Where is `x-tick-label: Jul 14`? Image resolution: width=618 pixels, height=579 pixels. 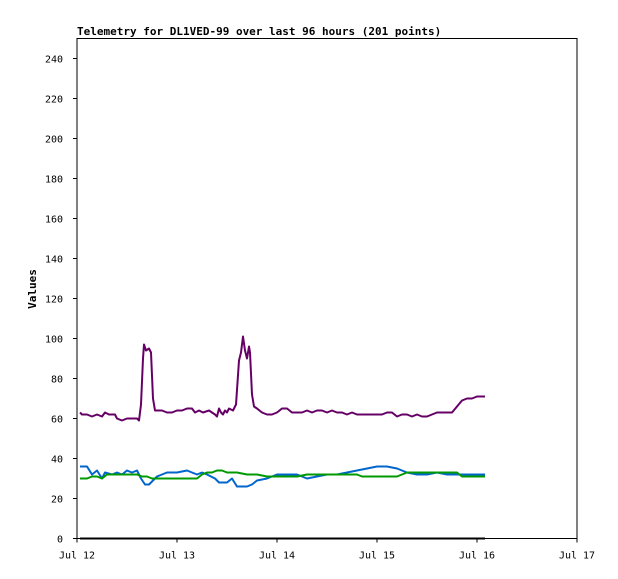 x-tick-label: Jul 14 is located at coordinates (277, 556).